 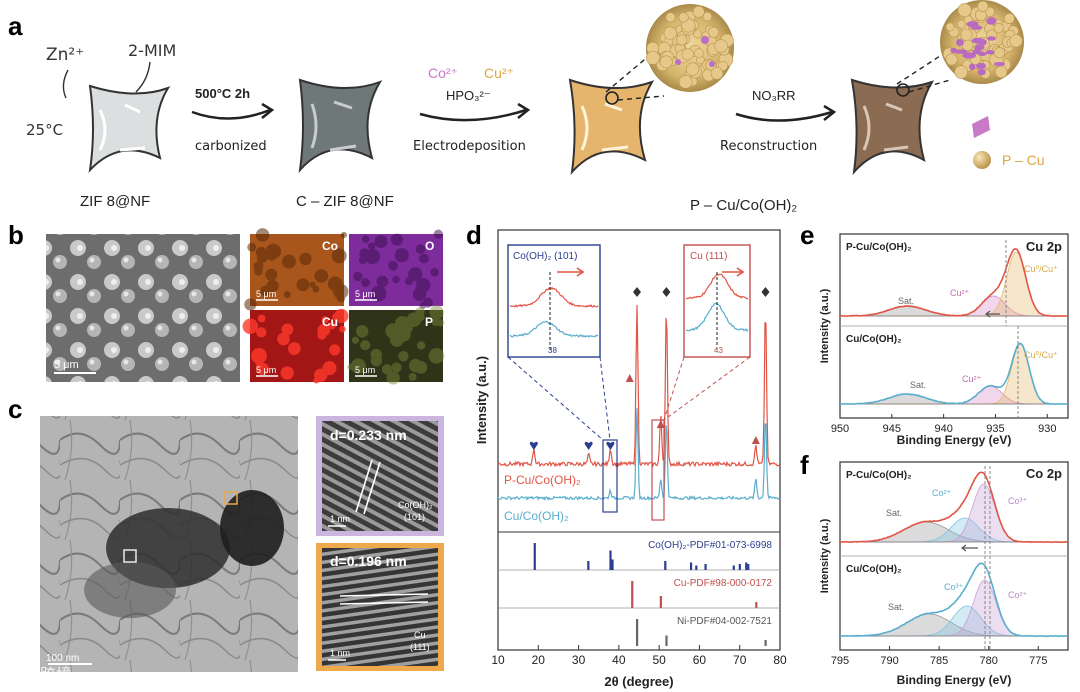 I want to click on xrd-ref-label-cu: Cu-PDF#98-000-0172, so click(x=723, y=583).